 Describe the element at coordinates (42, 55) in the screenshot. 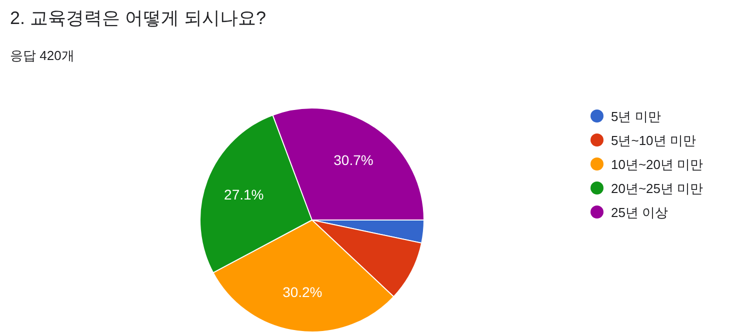

I see `subtitle: 응답 420개` at that location.